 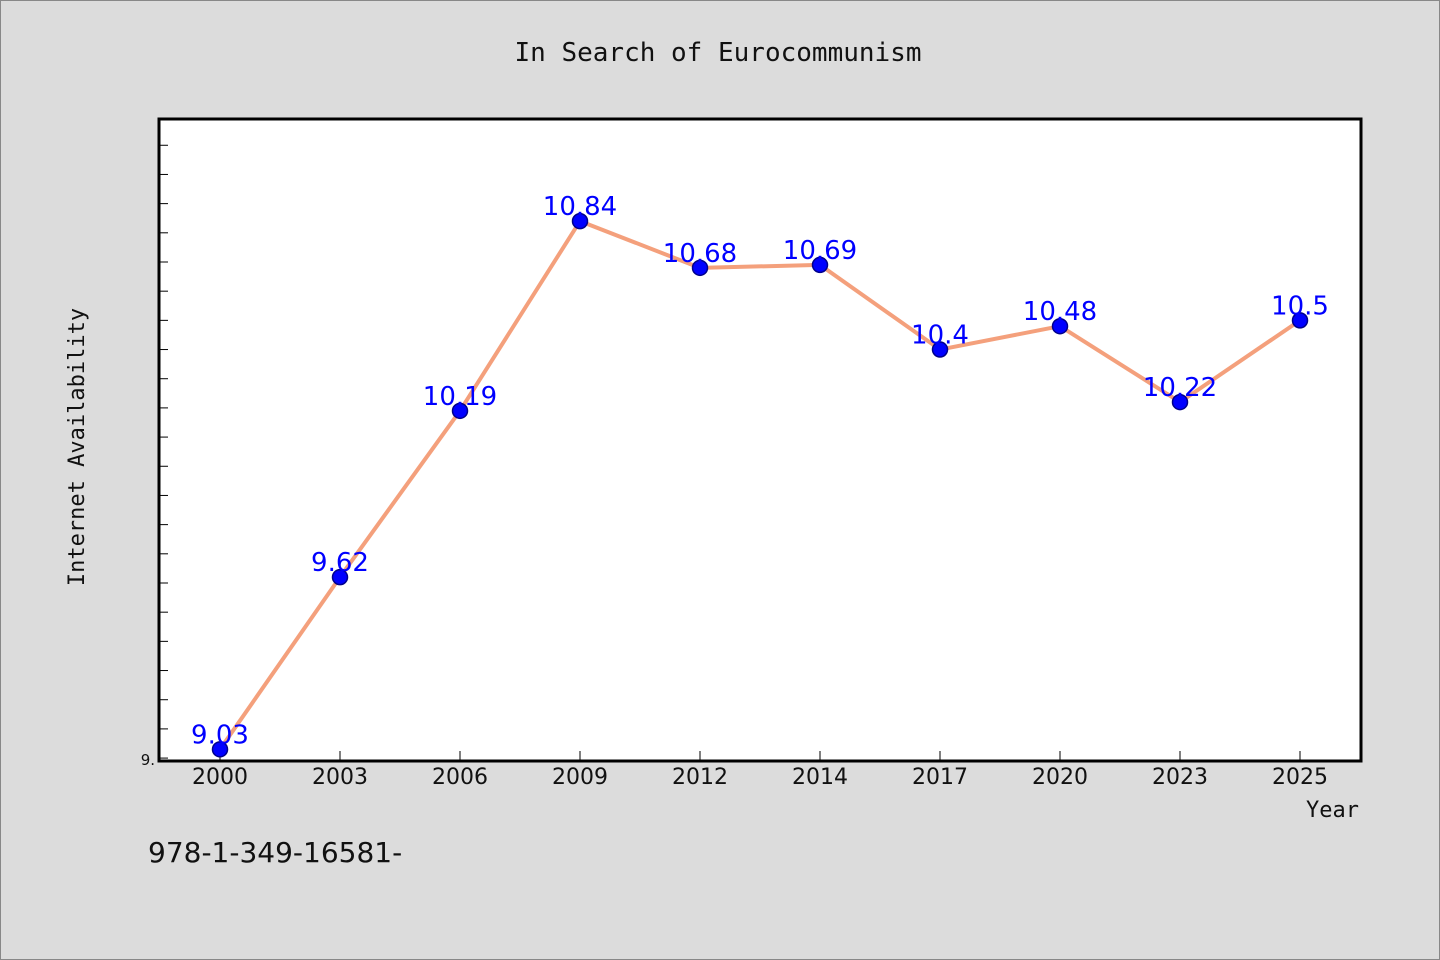 I want to click on y-axis-ticks, so click(x=163, y=451).